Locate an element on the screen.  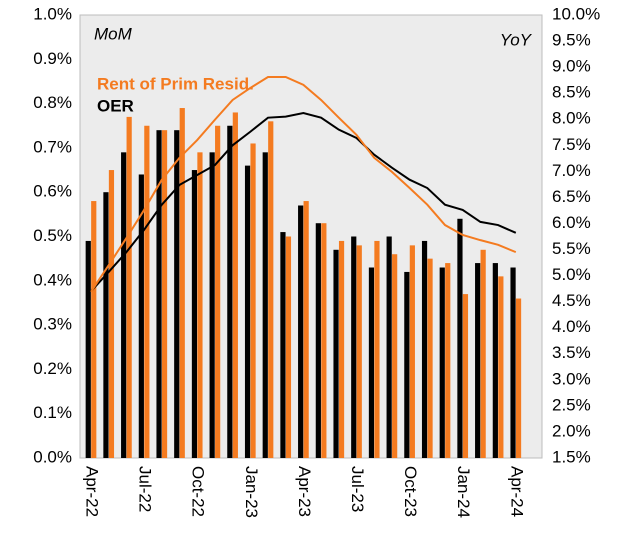
y2-tick-label: 1.5% is located at coordinates (571, 456).